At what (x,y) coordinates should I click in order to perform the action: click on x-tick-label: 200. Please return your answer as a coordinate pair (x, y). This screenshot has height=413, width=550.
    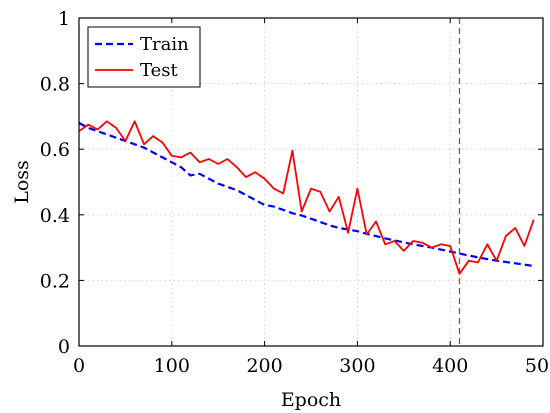
    Looking at the image, I should click on (264, 366).